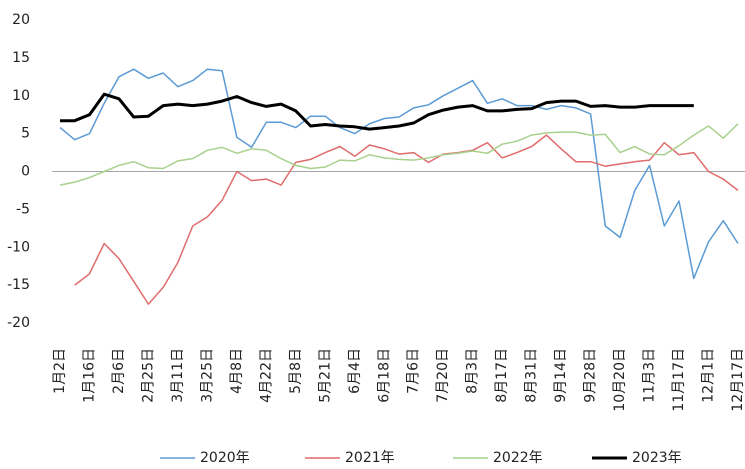  I want to click on x-tick-label: 9月14日, so click(561, 375).